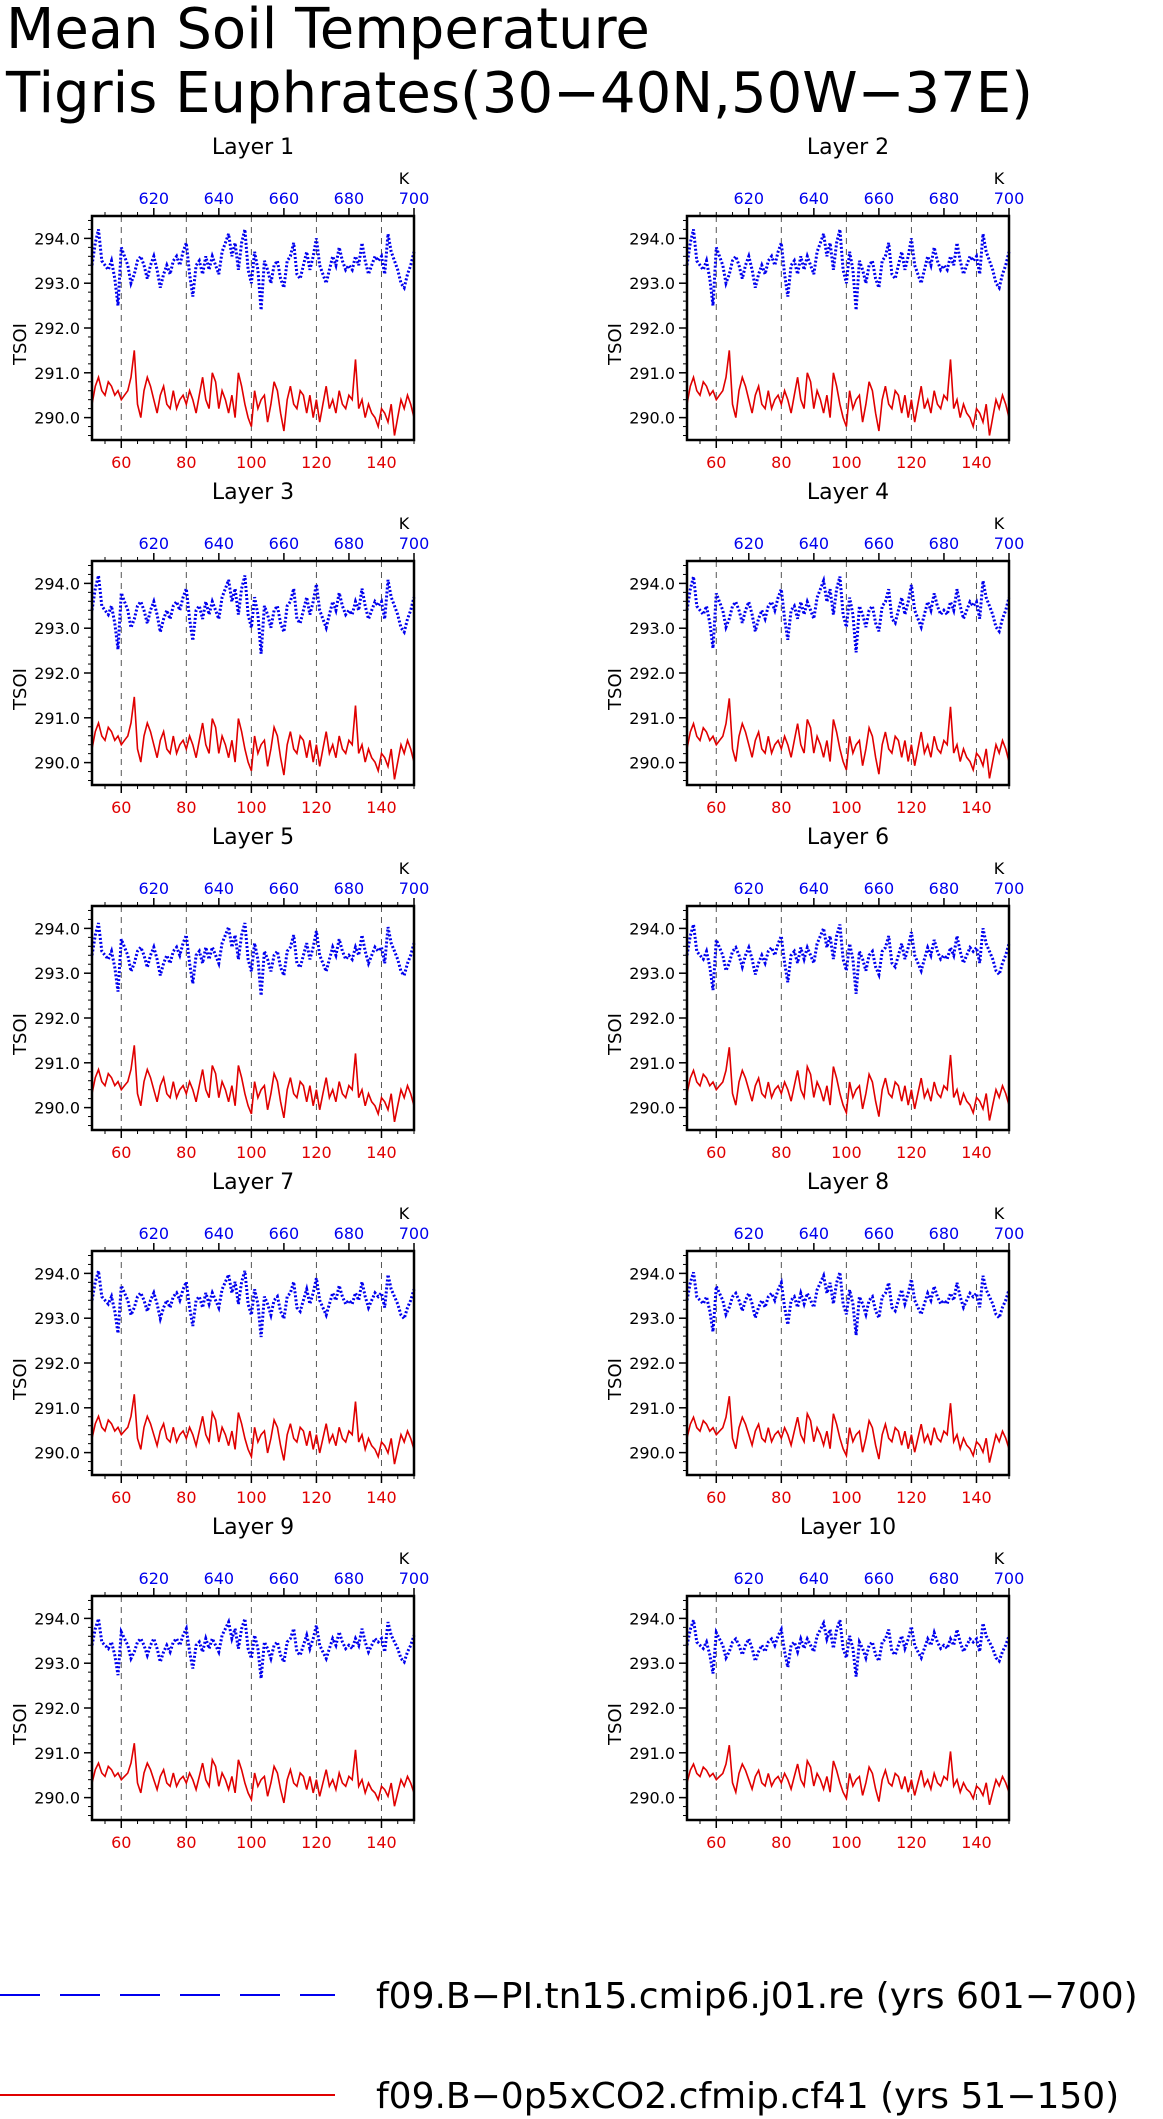  I want to click on chart-title: Mean Soil Temperature, so click(328, 31).